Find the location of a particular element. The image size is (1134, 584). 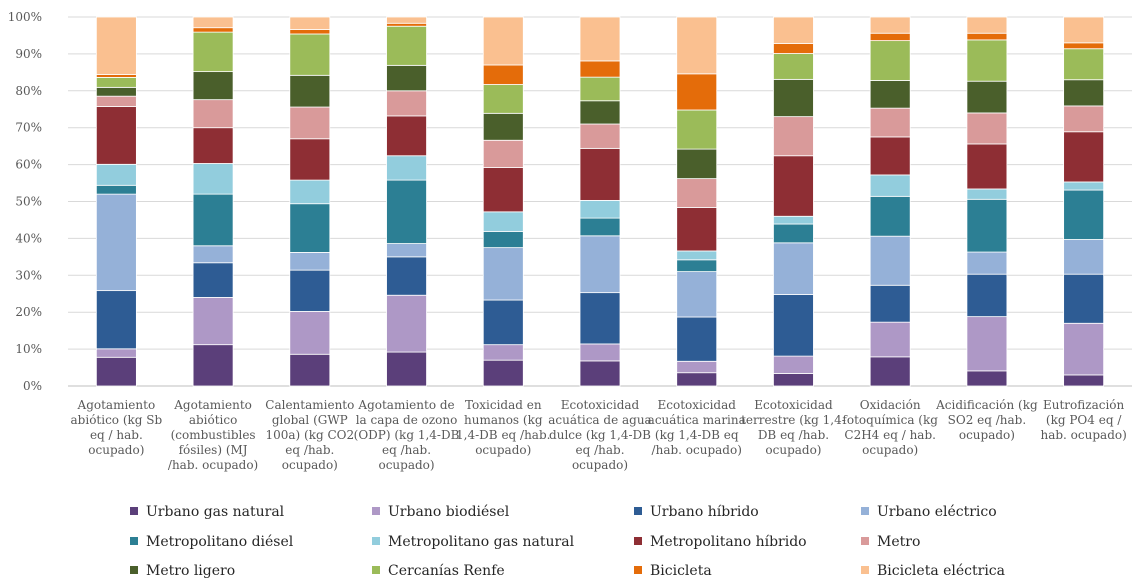

y-tick-label: 20% is located at coordinates (28, 312).